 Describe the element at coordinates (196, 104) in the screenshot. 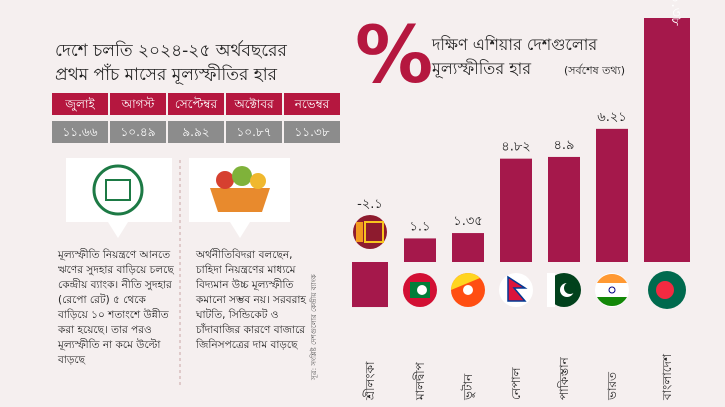

I see `month-cell: সেপ্টেম্বর` at that location.